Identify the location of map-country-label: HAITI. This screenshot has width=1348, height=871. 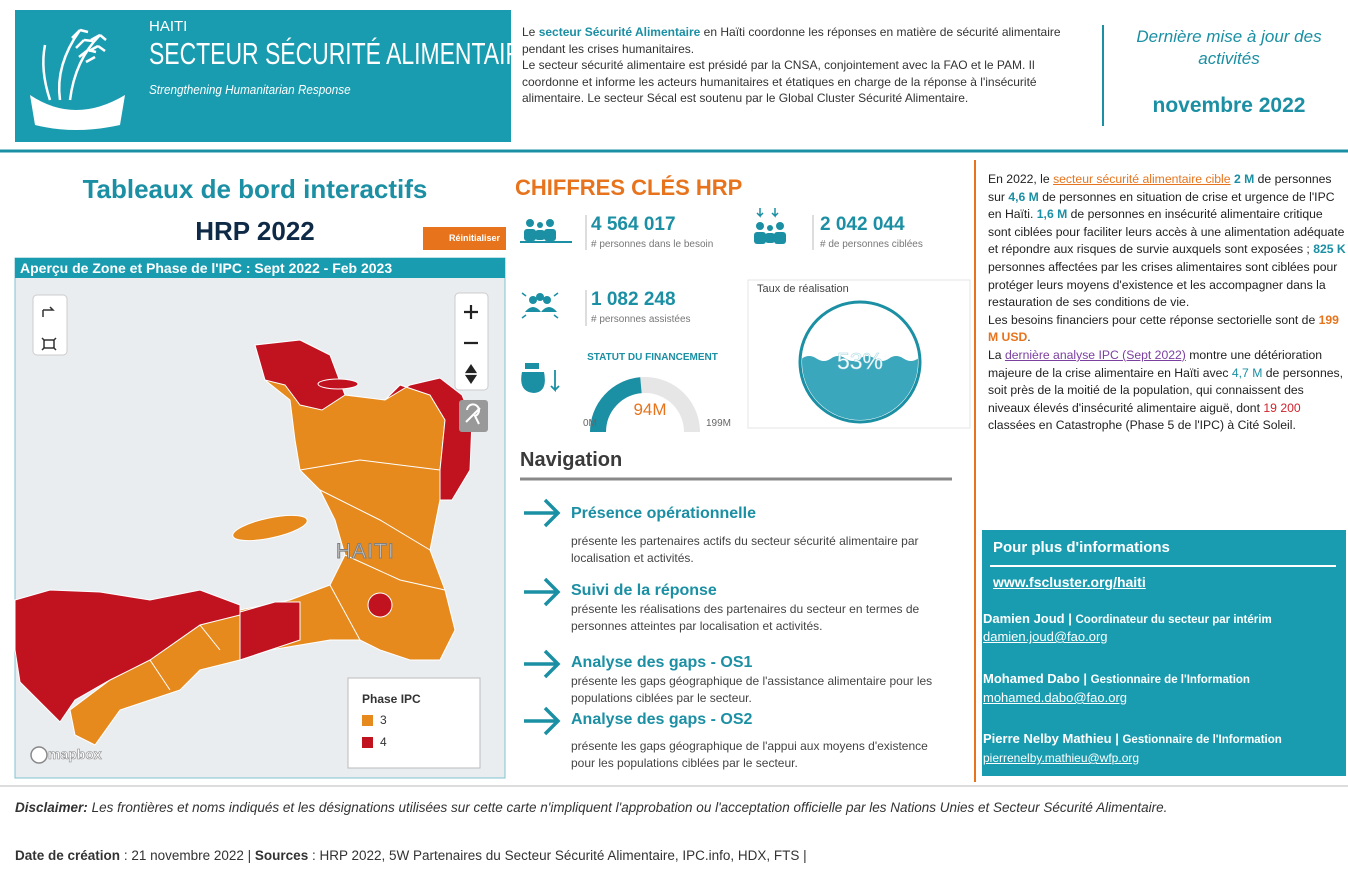
(365, 552).